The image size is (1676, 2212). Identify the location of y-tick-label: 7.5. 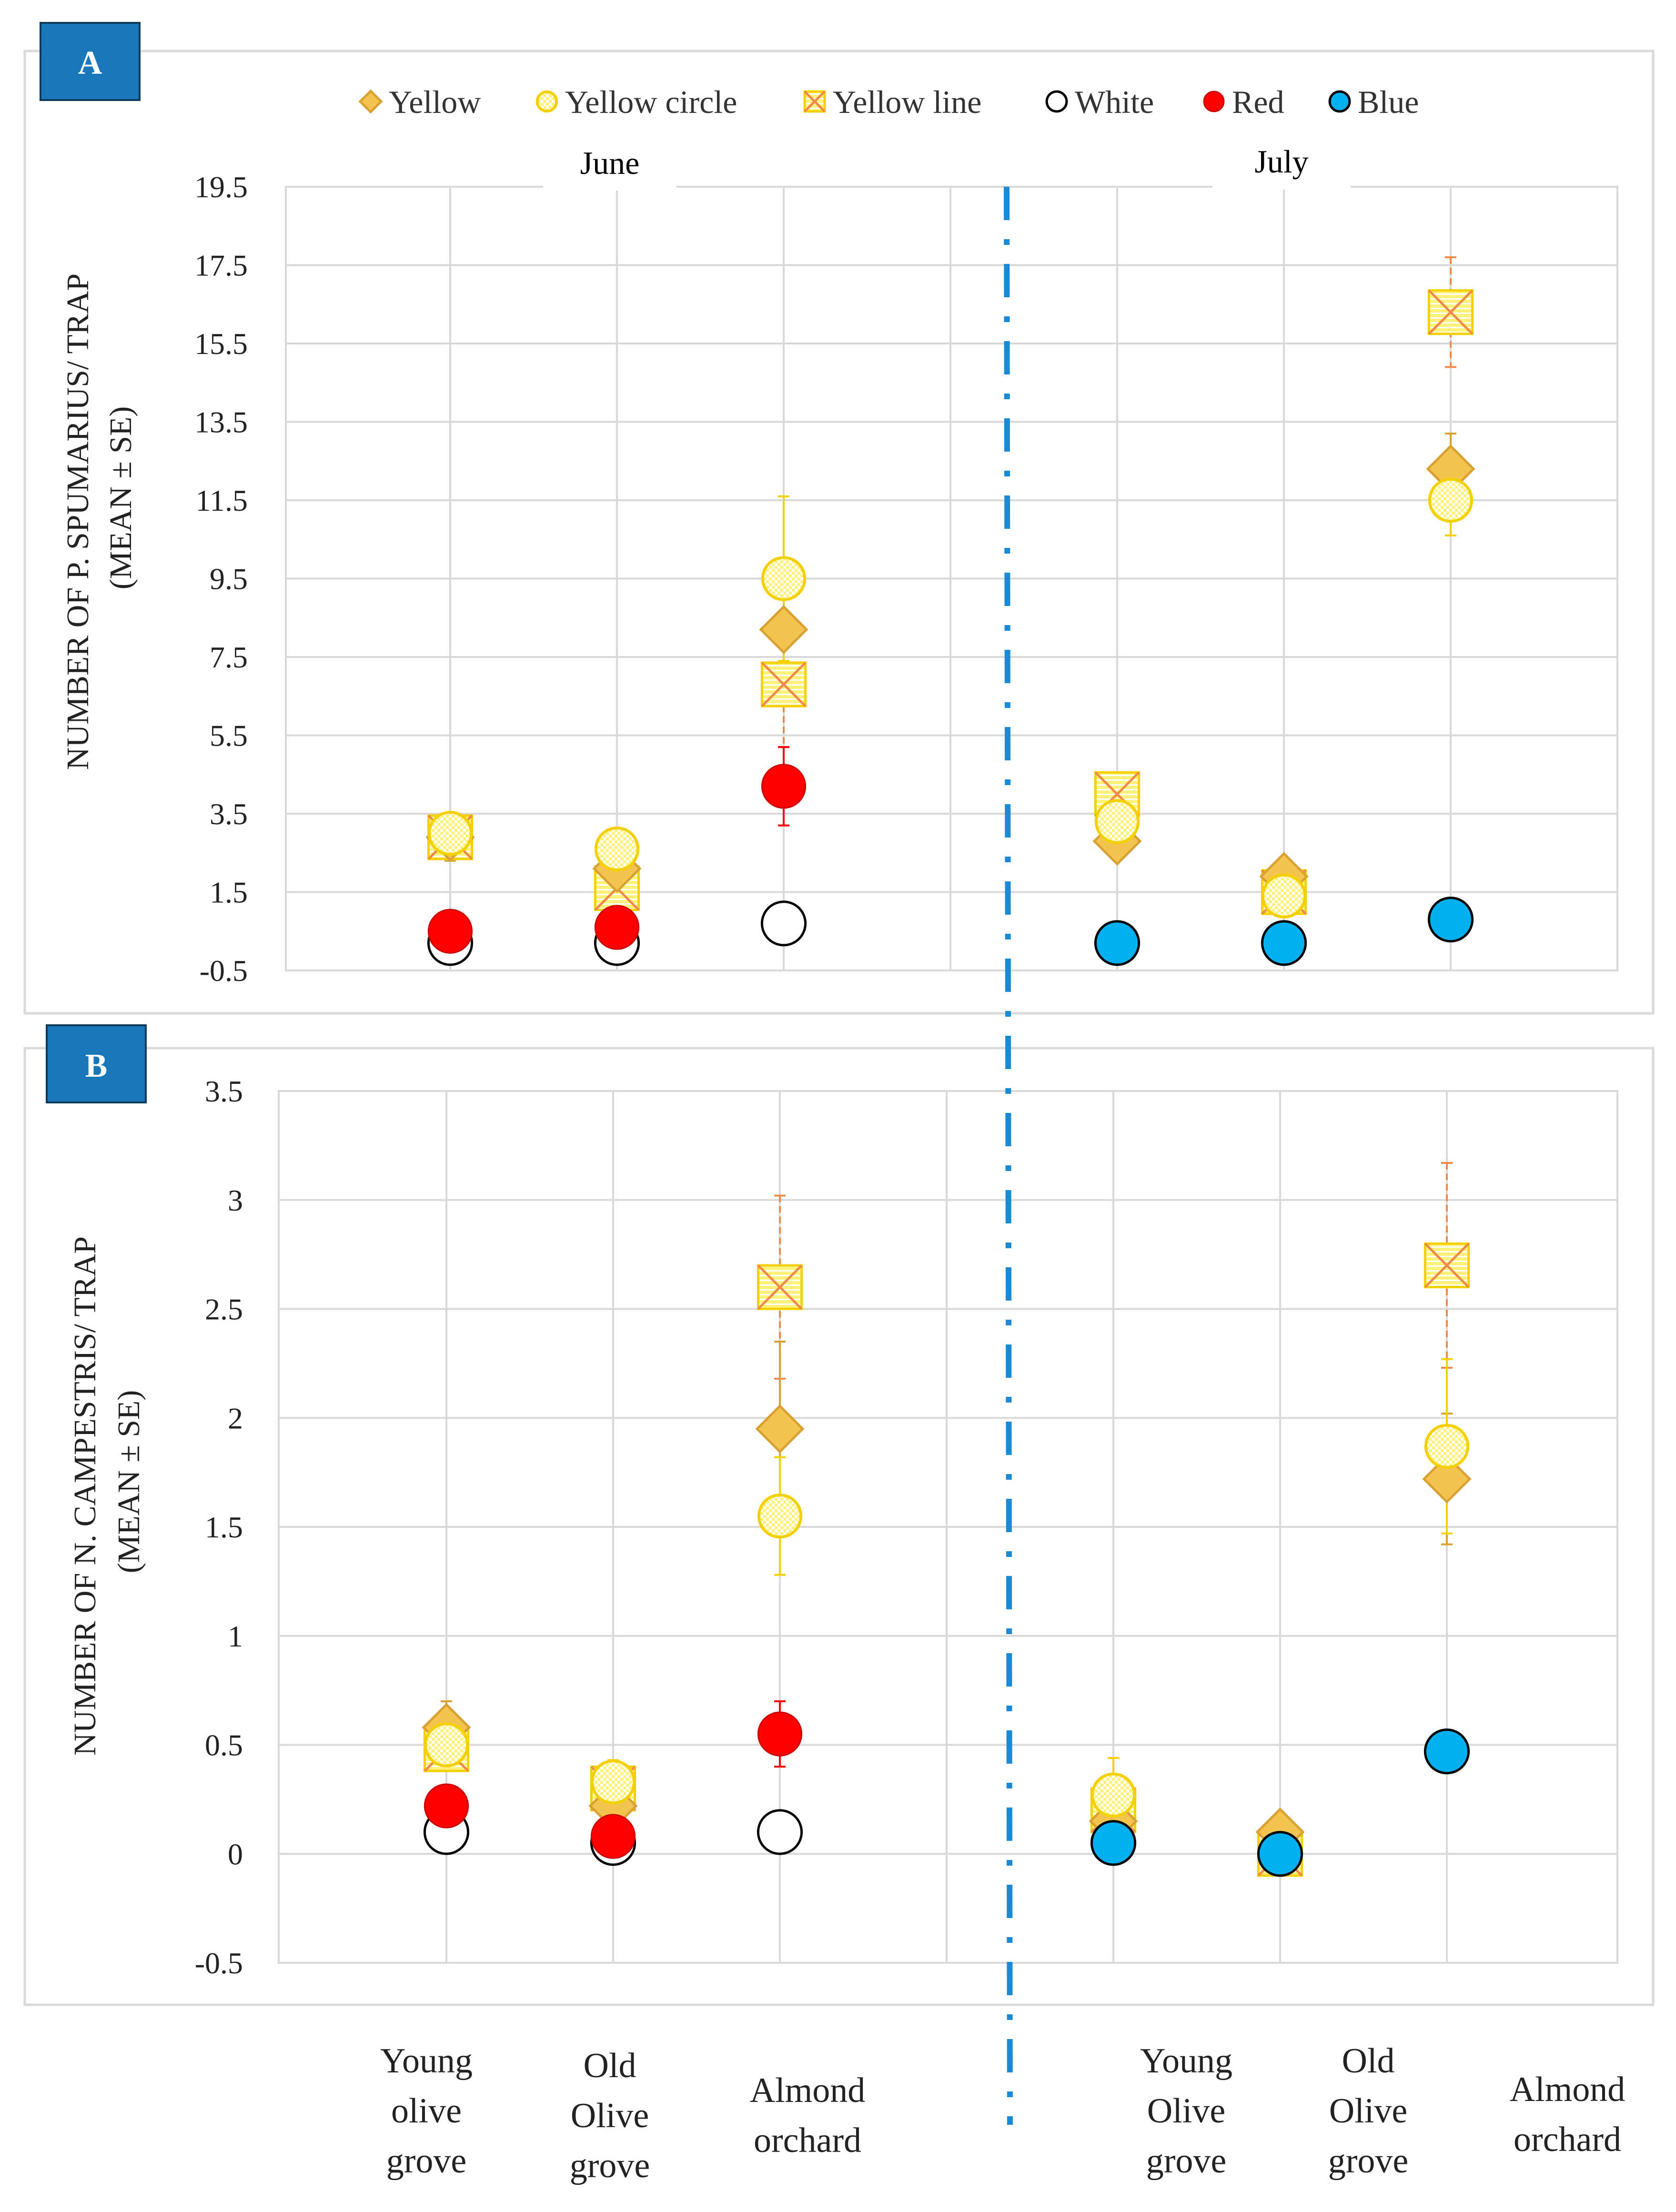
(229, 657).